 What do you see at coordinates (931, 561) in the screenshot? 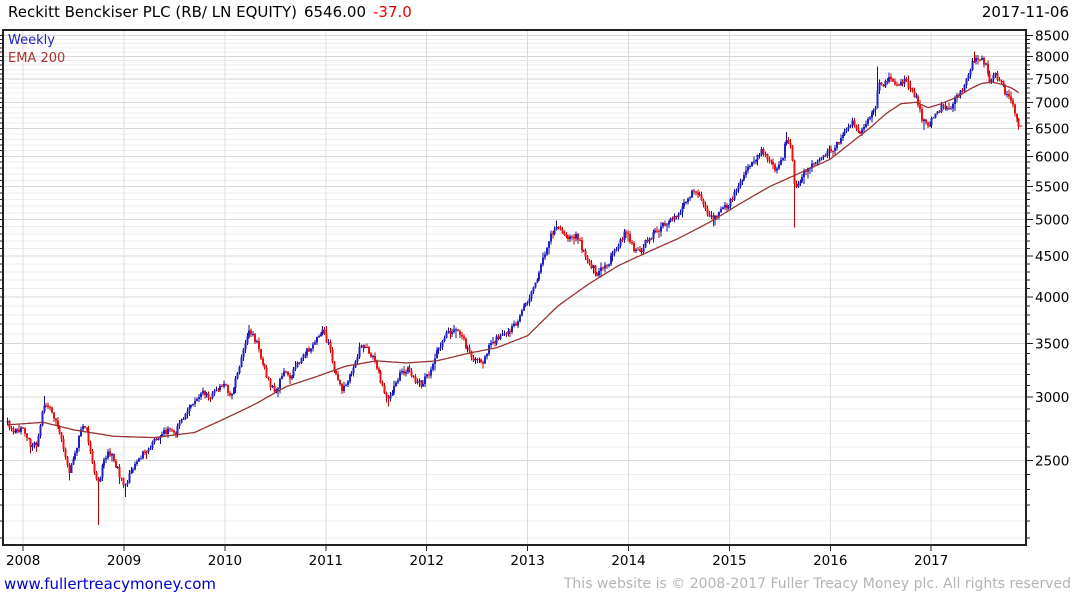
I see `x-tick-label: 2017` at bounding box center [931, 561].